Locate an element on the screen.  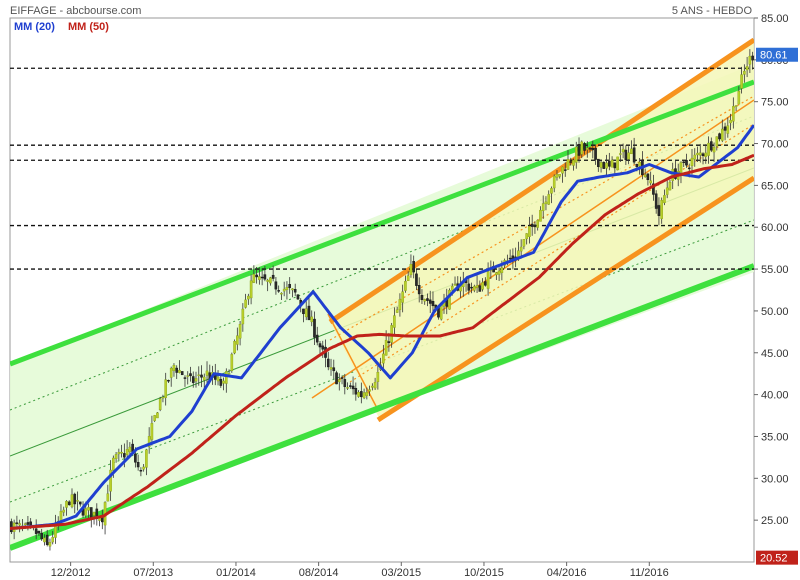
y-tick-label: 55.00 is located at coordinates (775, 270).